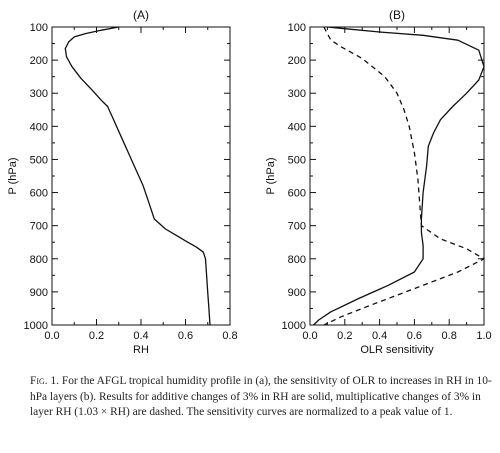 This screenshot has height=453, width=500. Describe the element at coordinates (297, 160) in the screenshot. I see `b-y-tick-label: 500` at that location.